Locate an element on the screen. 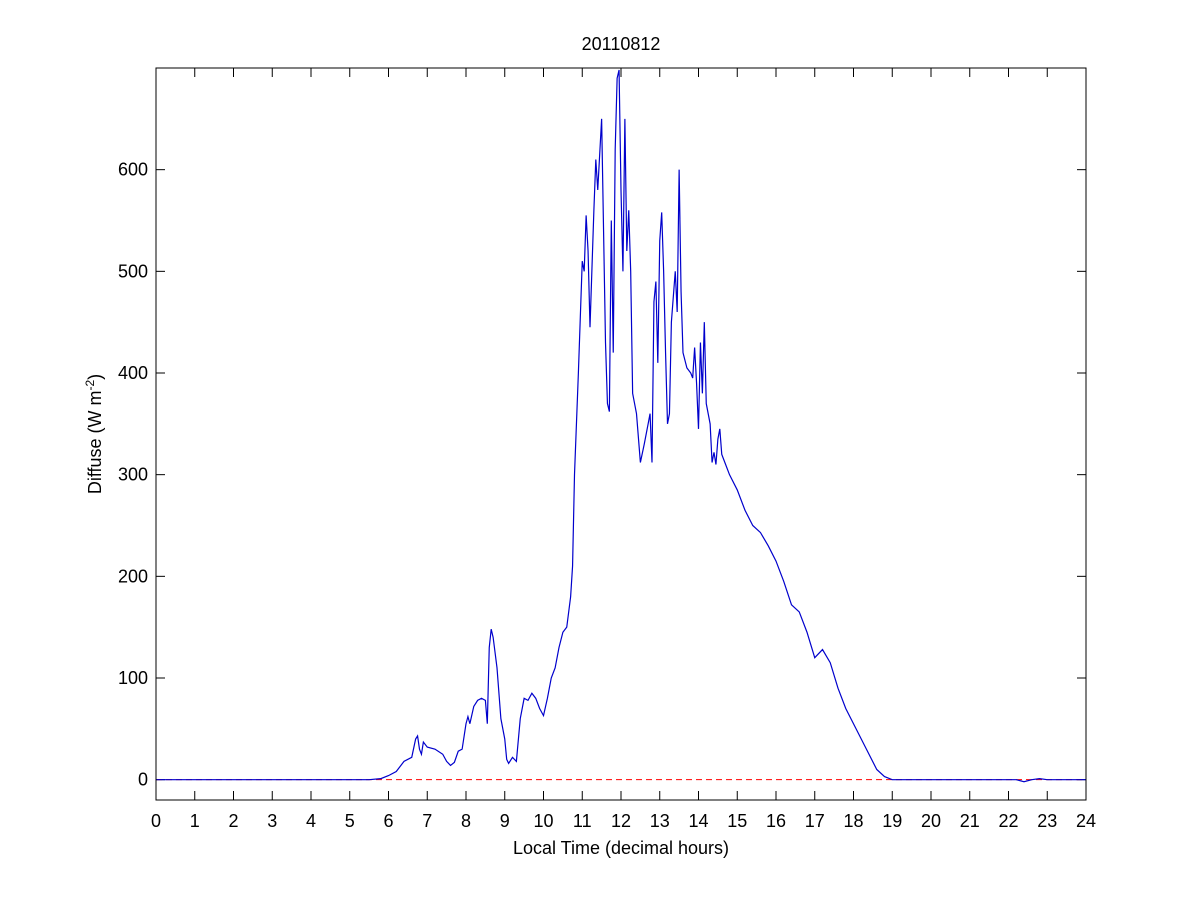 The height and width of the screenshot is (900, 1200). x-tick-label: 2 is located at coordinates (233, 821).